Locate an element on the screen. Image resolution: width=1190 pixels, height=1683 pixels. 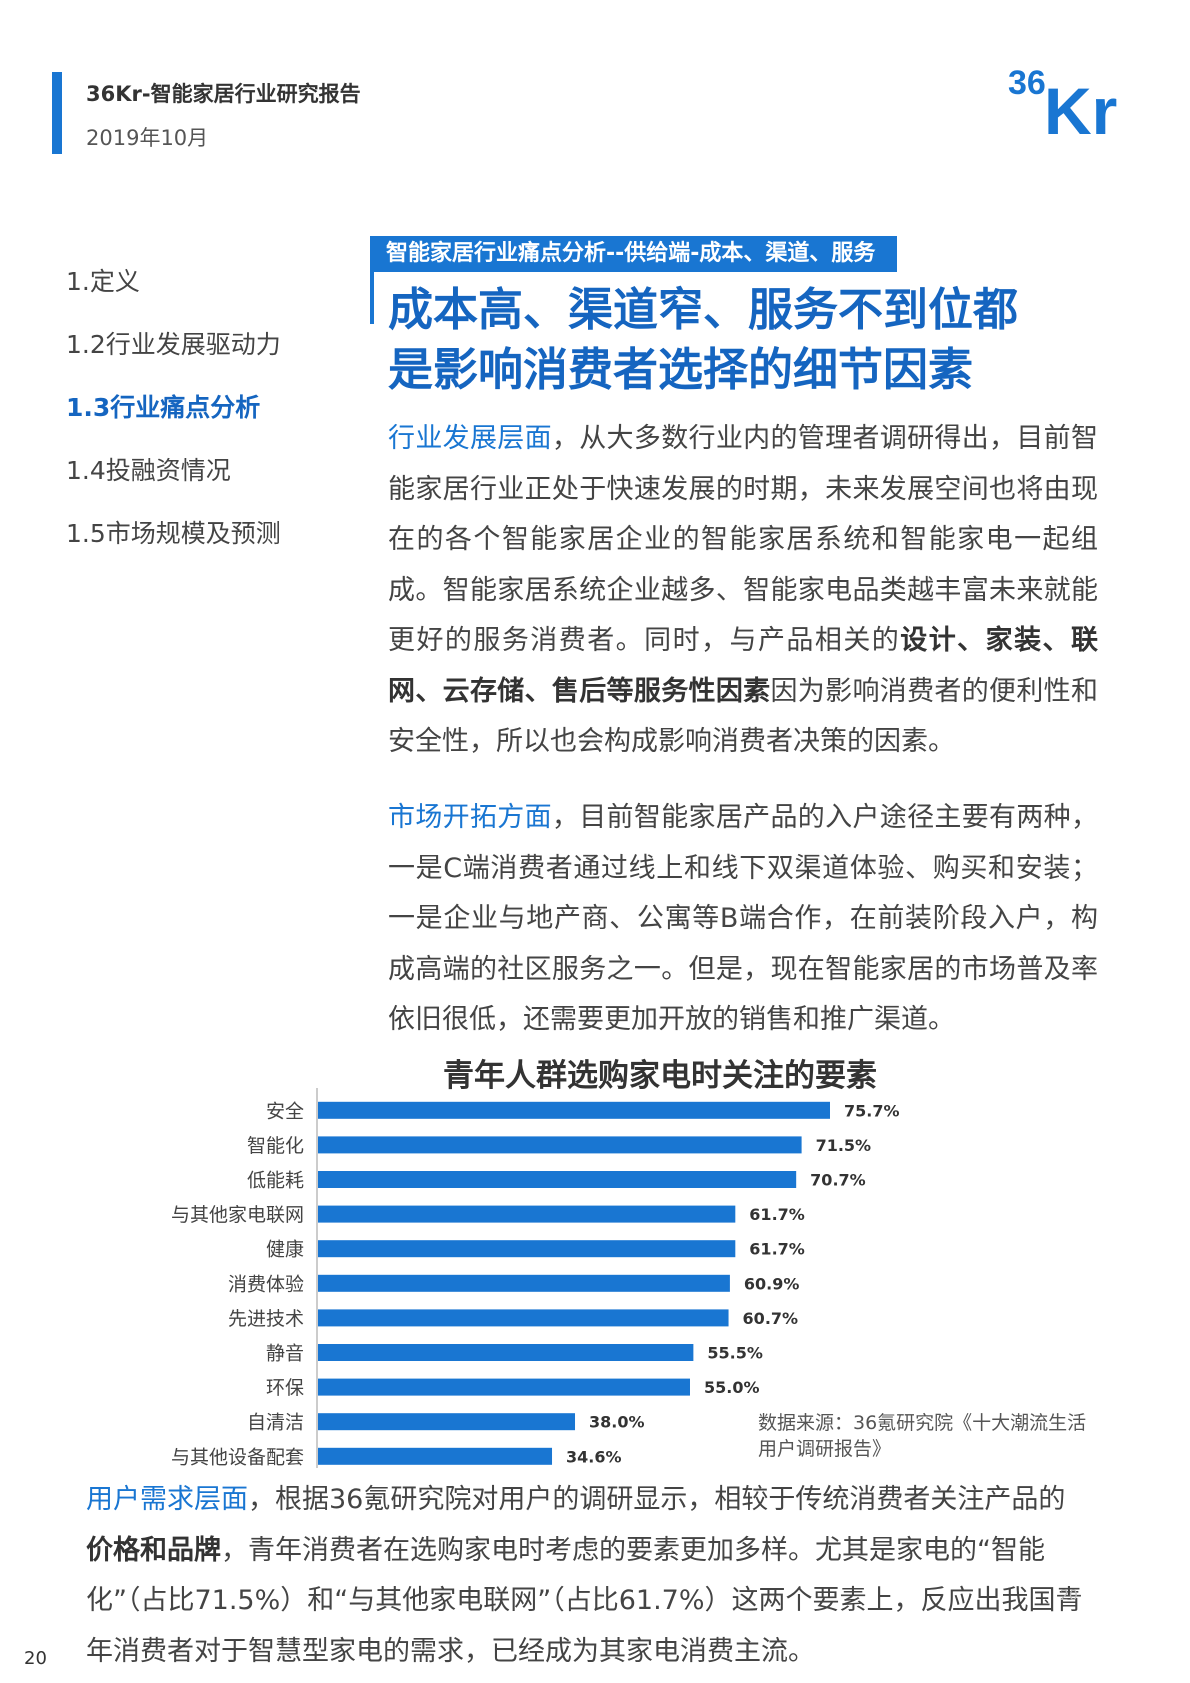
value-label: 60.9% is located at coordinates (772, 1283).